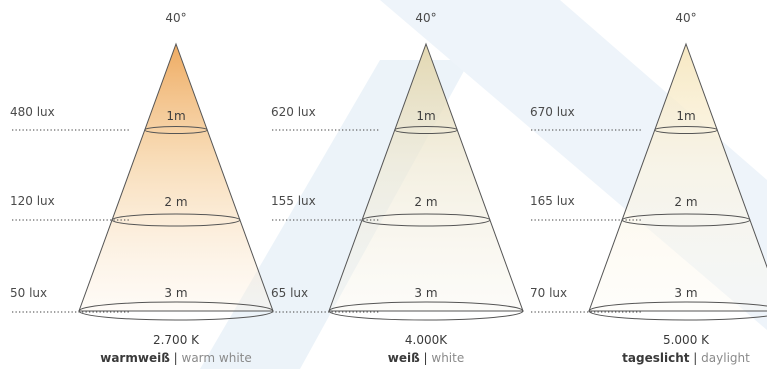  What do you see at coordinates (176, 340) in the screenshot?
I see `color-temperature: 2.700 K` at bounding box center [176, 340].